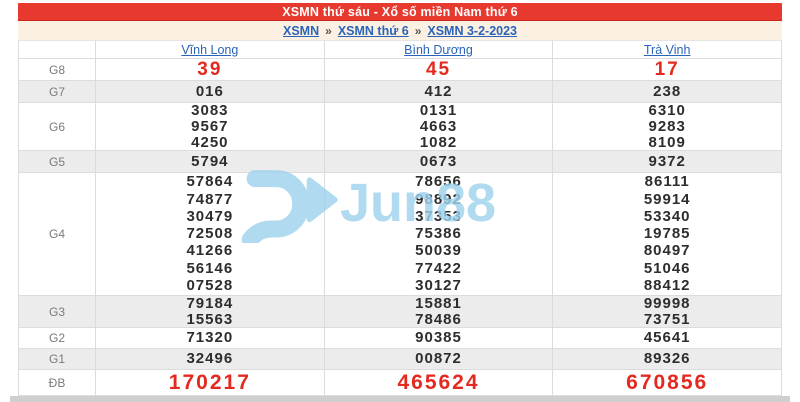 This screenshot has height=402, width=800. I want to click on column-link-tra-vinh: Trà Vinh, so click(667, 49).